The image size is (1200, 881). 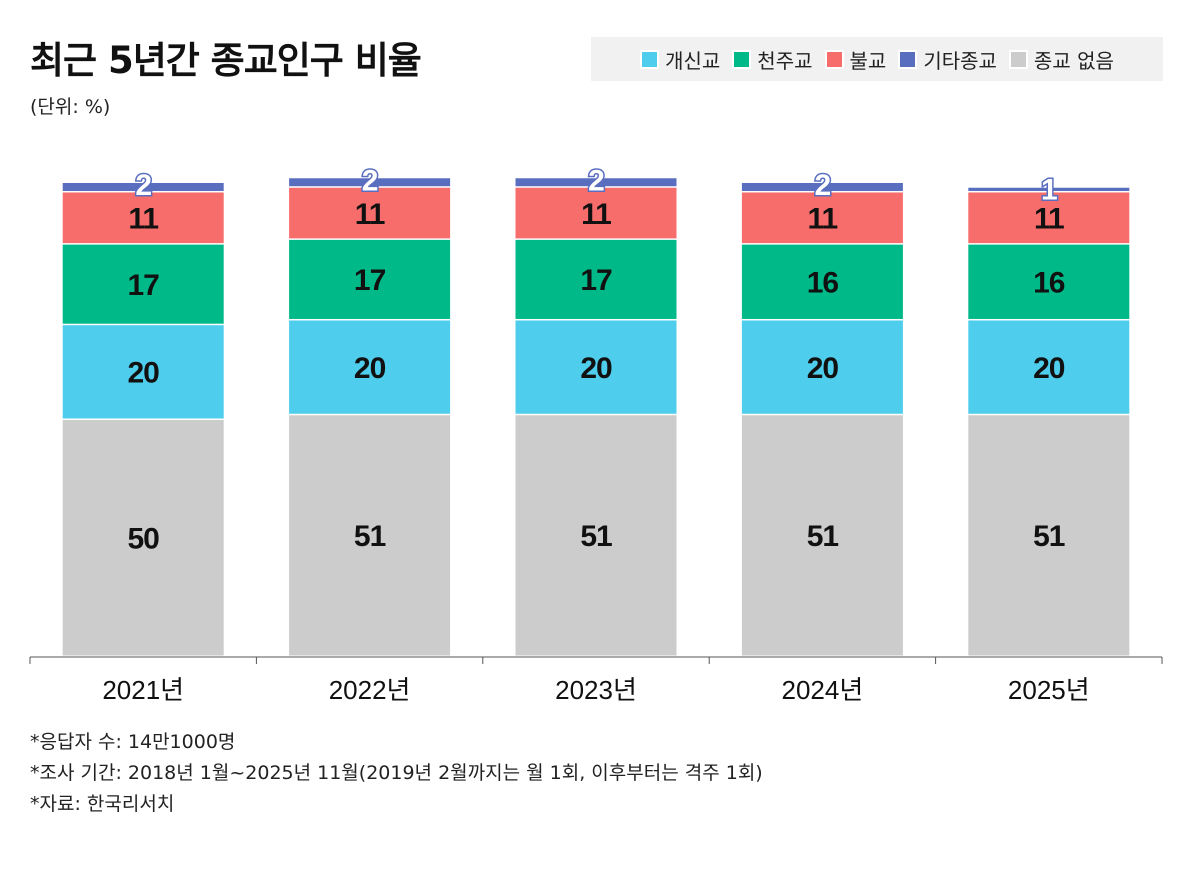 What do you see at coordinates (868, 60) in the screenshot?
I see `legend-label: 불교` at bounding box center [868, 60].